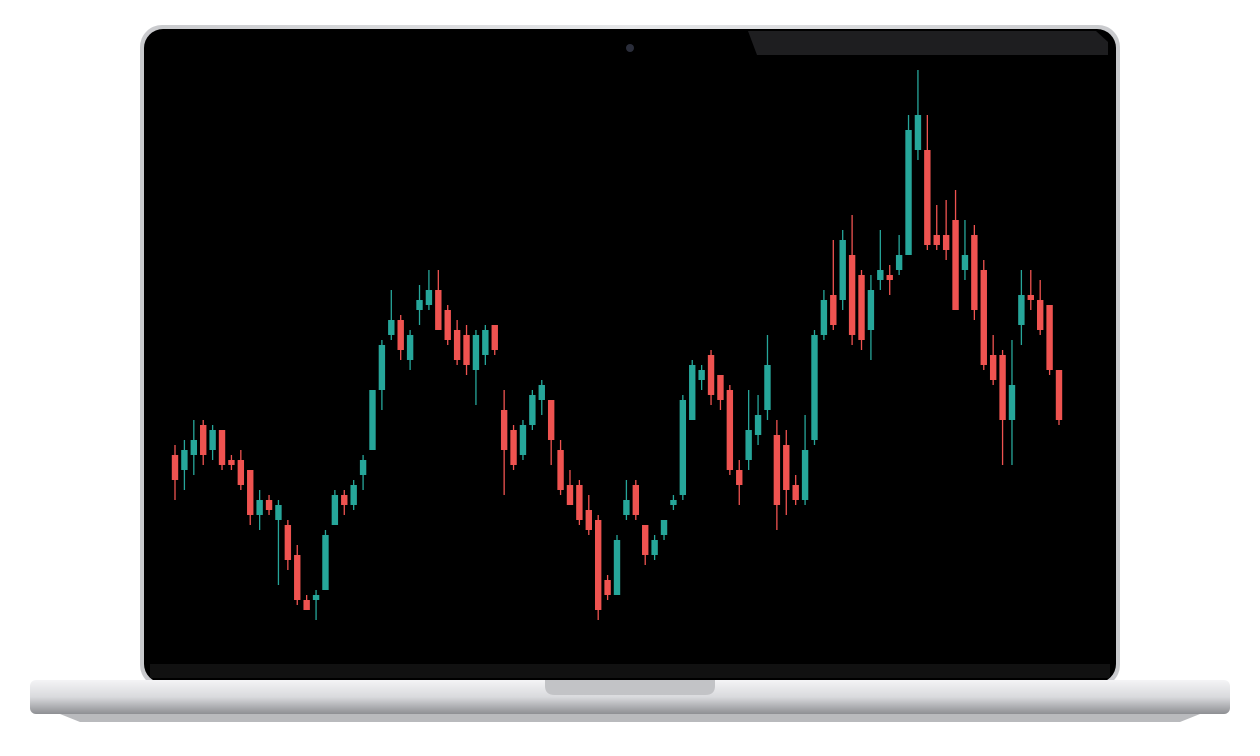 The height and width of the screenshot is (756, 1260). I want to click on laptop-base, so click(630, 697).